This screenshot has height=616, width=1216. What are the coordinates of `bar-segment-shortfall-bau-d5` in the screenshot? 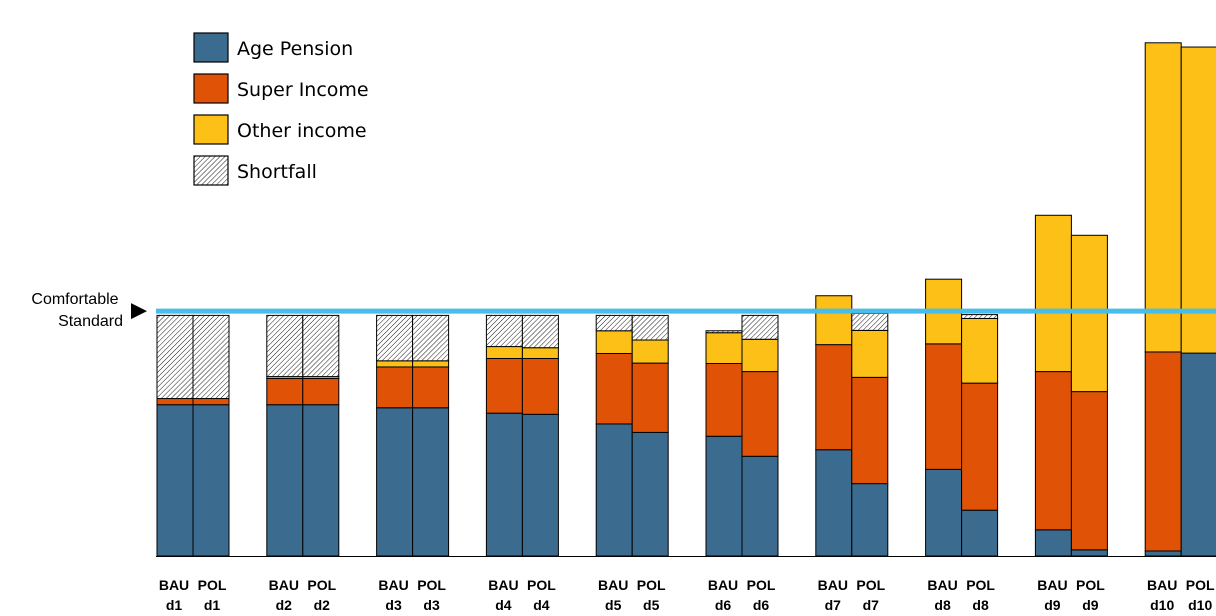 It's located at (614, 323).